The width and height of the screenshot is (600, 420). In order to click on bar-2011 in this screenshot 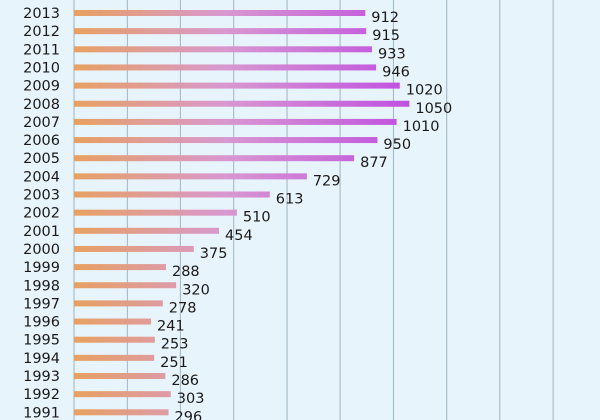, I will do `click(223, 49)`.